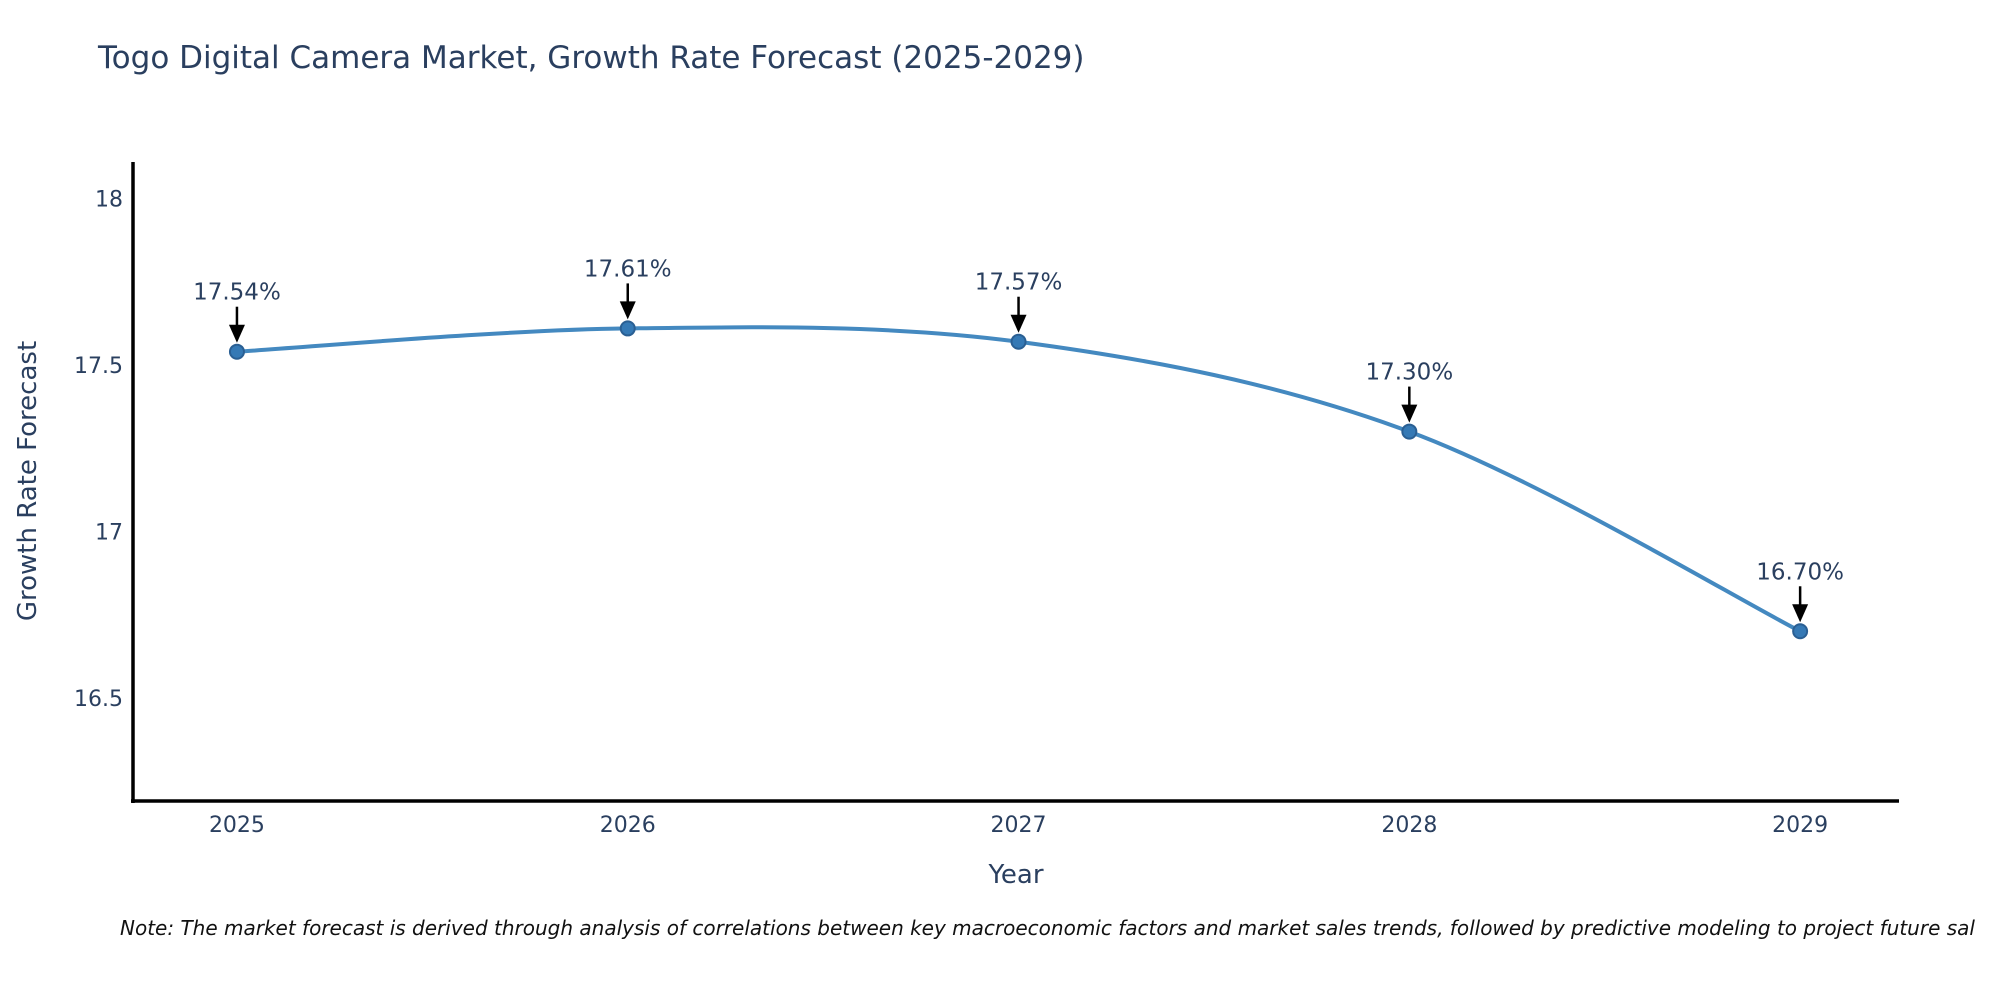  What do you see at coordinates (1409, 413) in the screenshot?
I see `annotation-arrowhead-icon-2028` at bounding box center [1409, 413].